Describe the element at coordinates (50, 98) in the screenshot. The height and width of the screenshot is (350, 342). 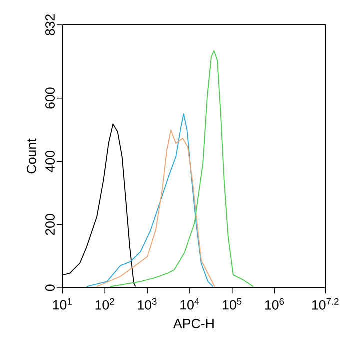
I see `y-tick-label: 600` at that location.